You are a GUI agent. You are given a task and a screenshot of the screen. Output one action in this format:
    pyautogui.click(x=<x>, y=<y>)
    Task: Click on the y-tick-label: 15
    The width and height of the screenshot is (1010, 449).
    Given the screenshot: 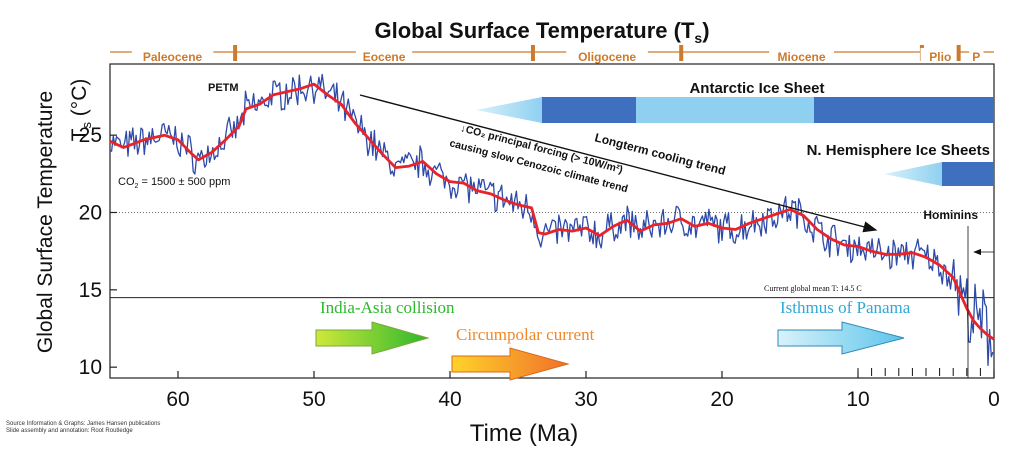 What is the action you would take?
    pyautogui.click(x=90, y=290)
    